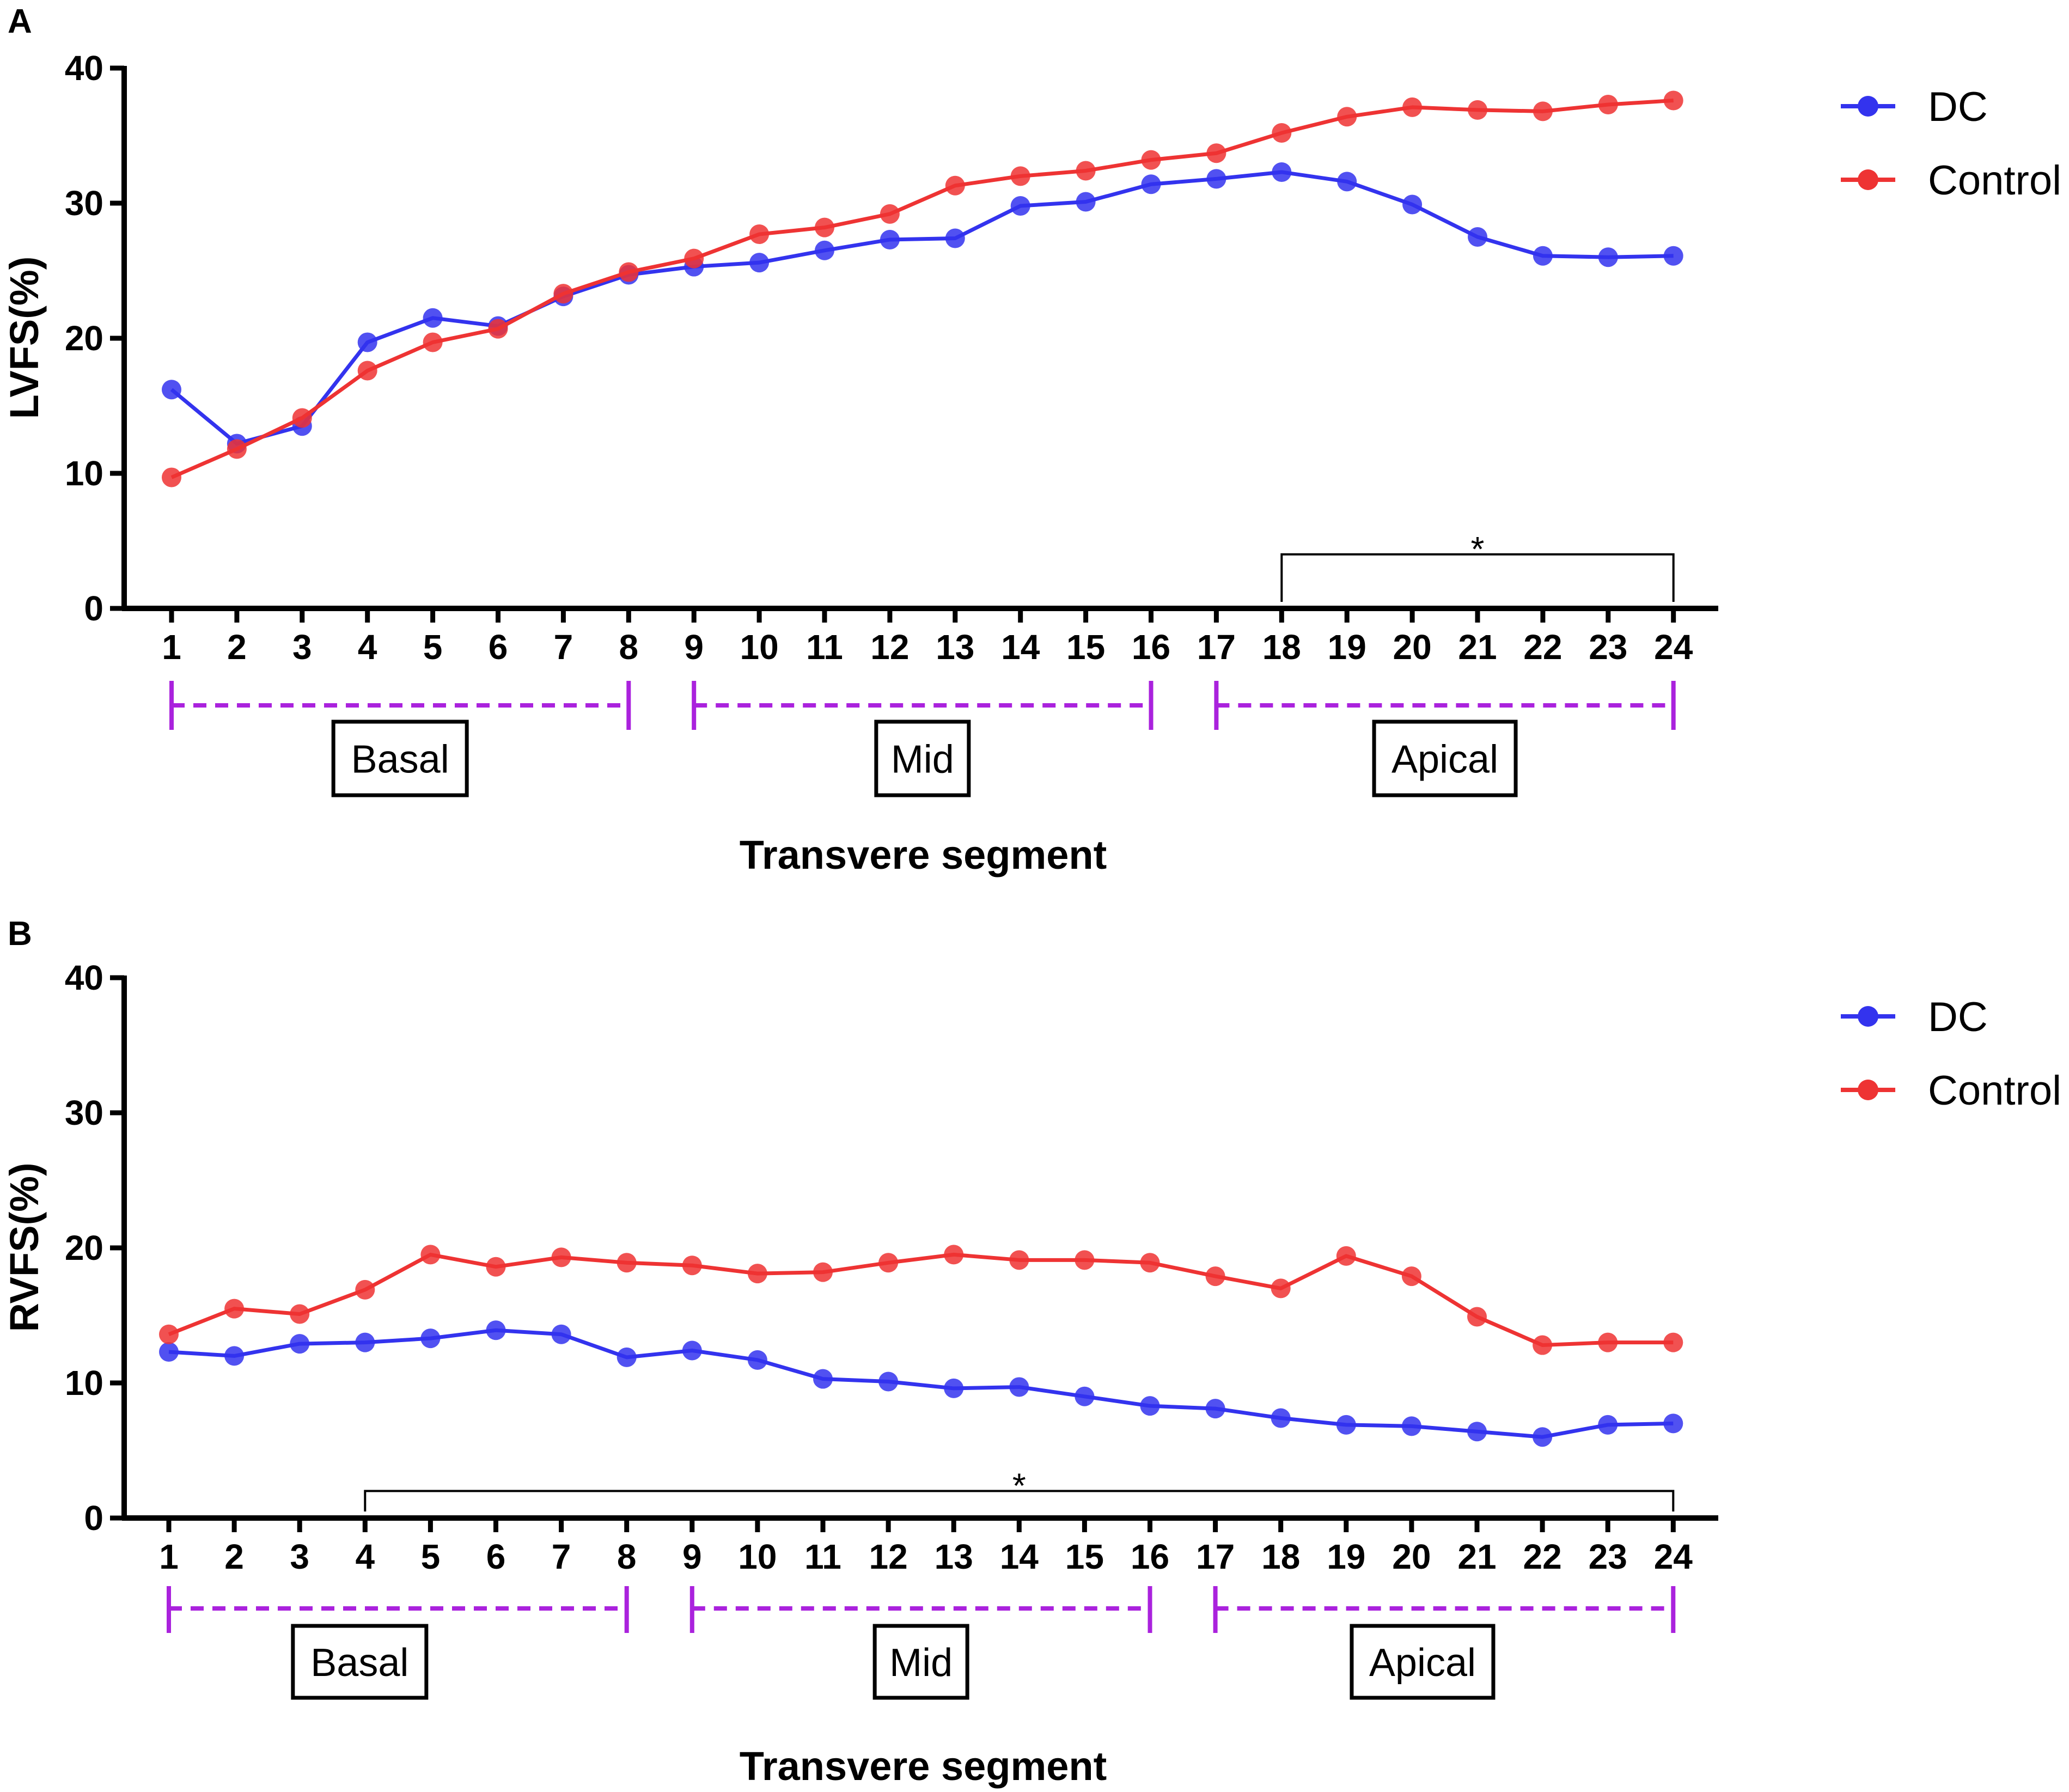  I want to click on panel-b-y-axis-title: RVFS(%), so click(25, 1247).